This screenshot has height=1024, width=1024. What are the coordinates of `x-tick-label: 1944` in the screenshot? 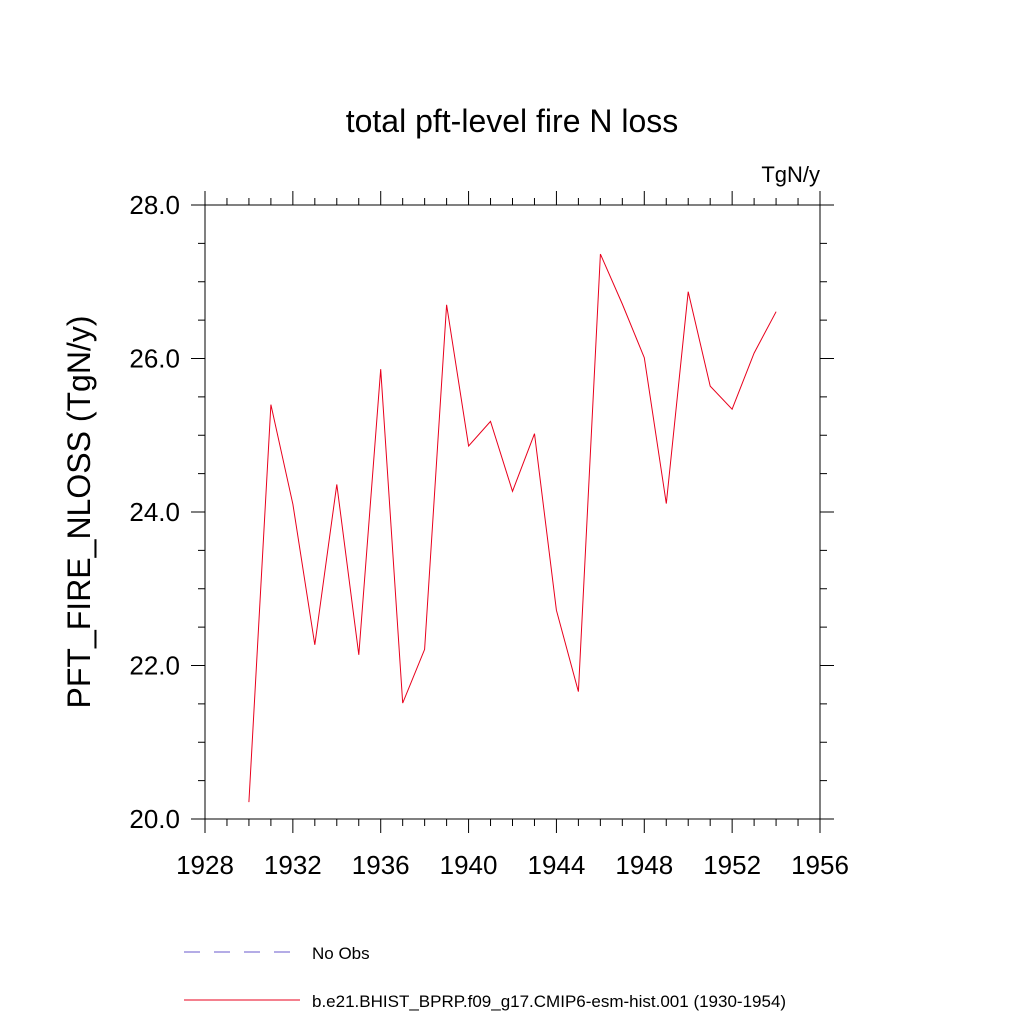 It's located at (557, 865).